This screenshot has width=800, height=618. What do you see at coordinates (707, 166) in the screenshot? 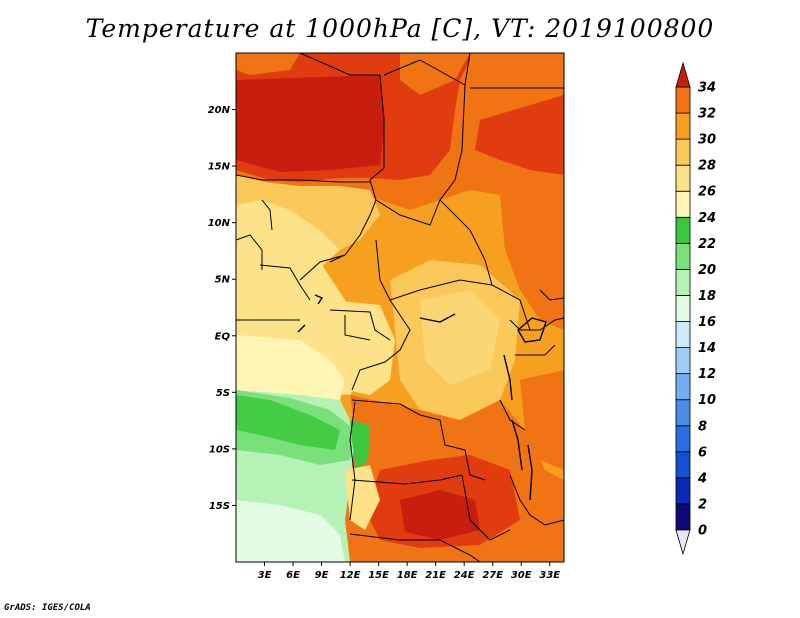
I see `colorbar-label: 28` at bounding box center [707, 166].